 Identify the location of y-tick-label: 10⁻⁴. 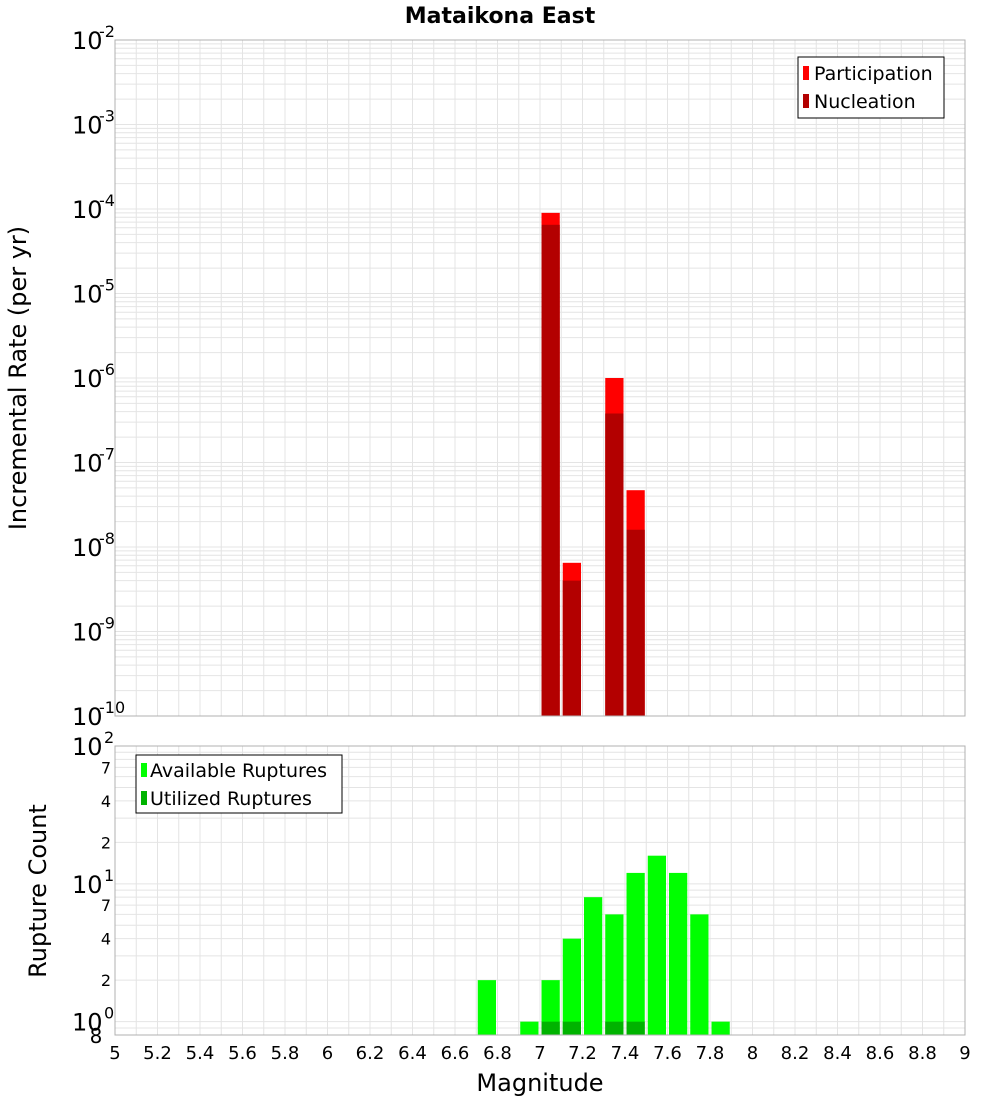
(93, 207).